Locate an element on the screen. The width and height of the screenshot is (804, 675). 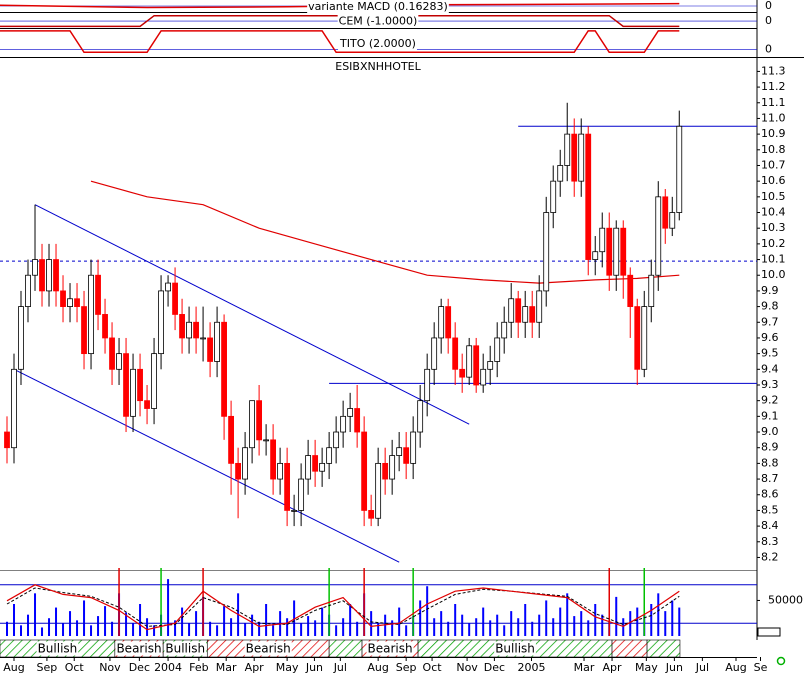
reference-line is located at coordinates (206, 465).